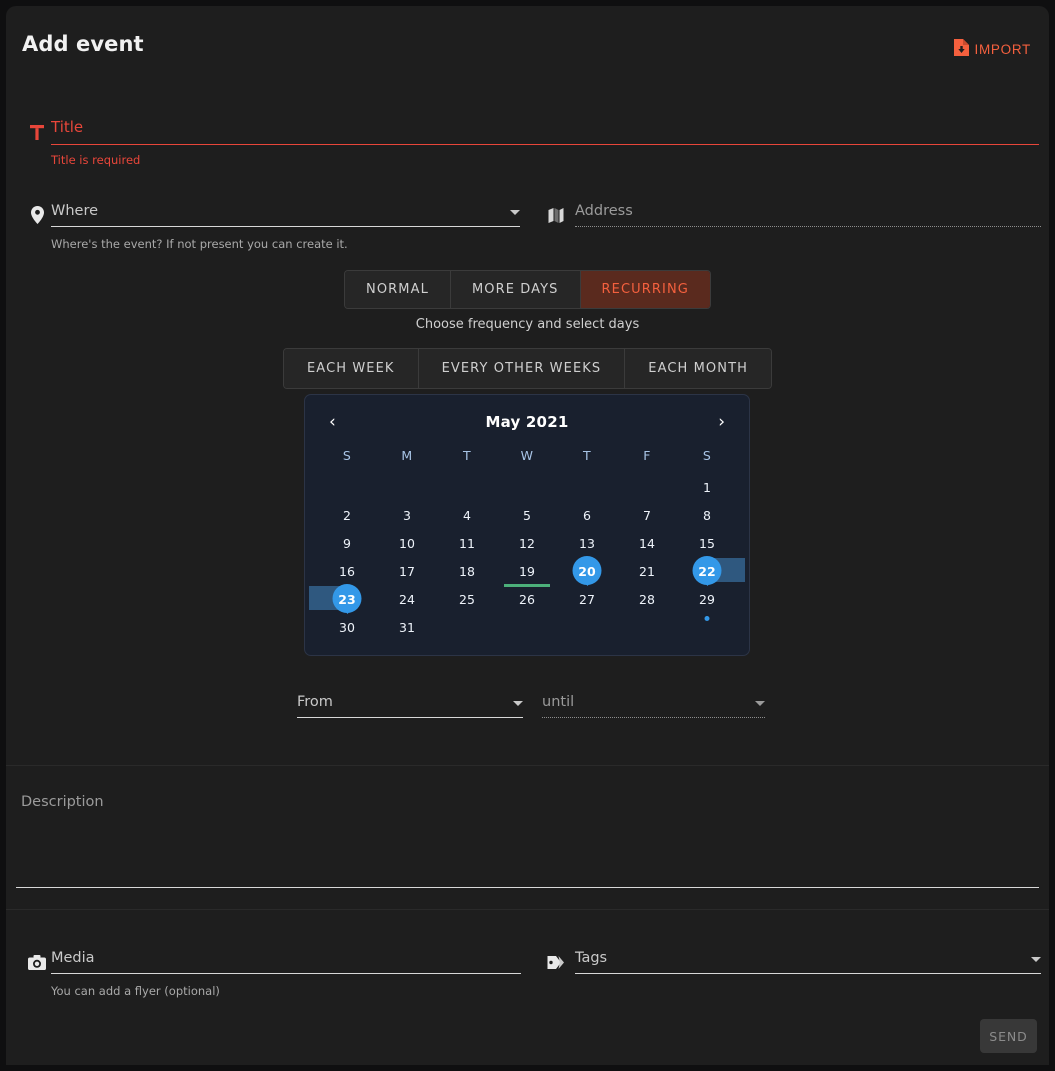  Describe the element at coordinates (332, 422) in the screenshot. I see `chevron-left-icon: ‹` at that location.